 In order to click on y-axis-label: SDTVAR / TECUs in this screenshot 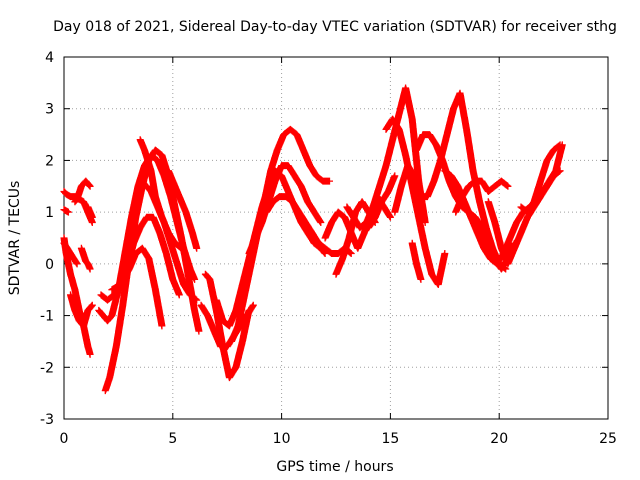, I will do `click(15, 238)`.